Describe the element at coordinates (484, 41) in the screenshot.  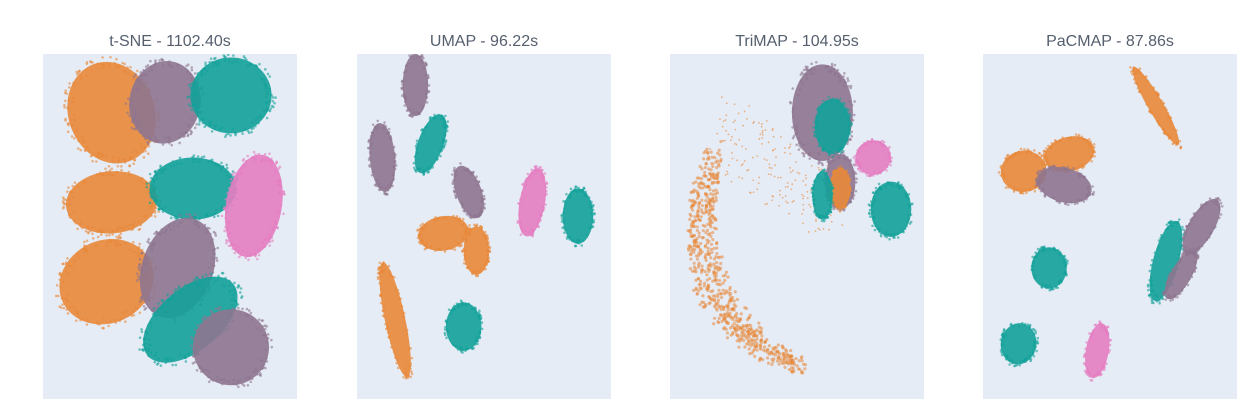
I see `panel-title: UMAP - 96.22s` at that location.